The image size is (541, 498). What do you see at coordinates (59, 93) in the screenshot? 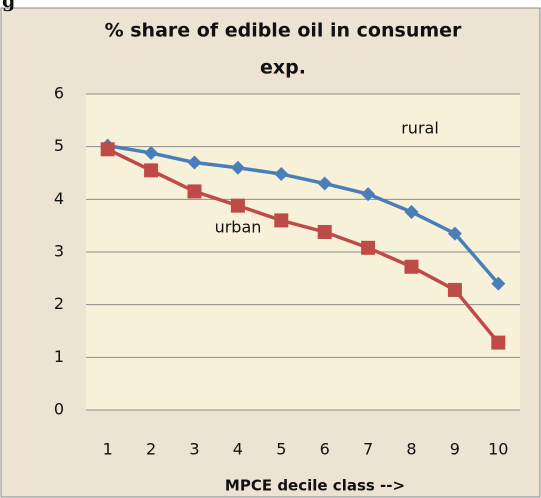
I see `y-tick-label: 6` at bounding box center [59, 93].